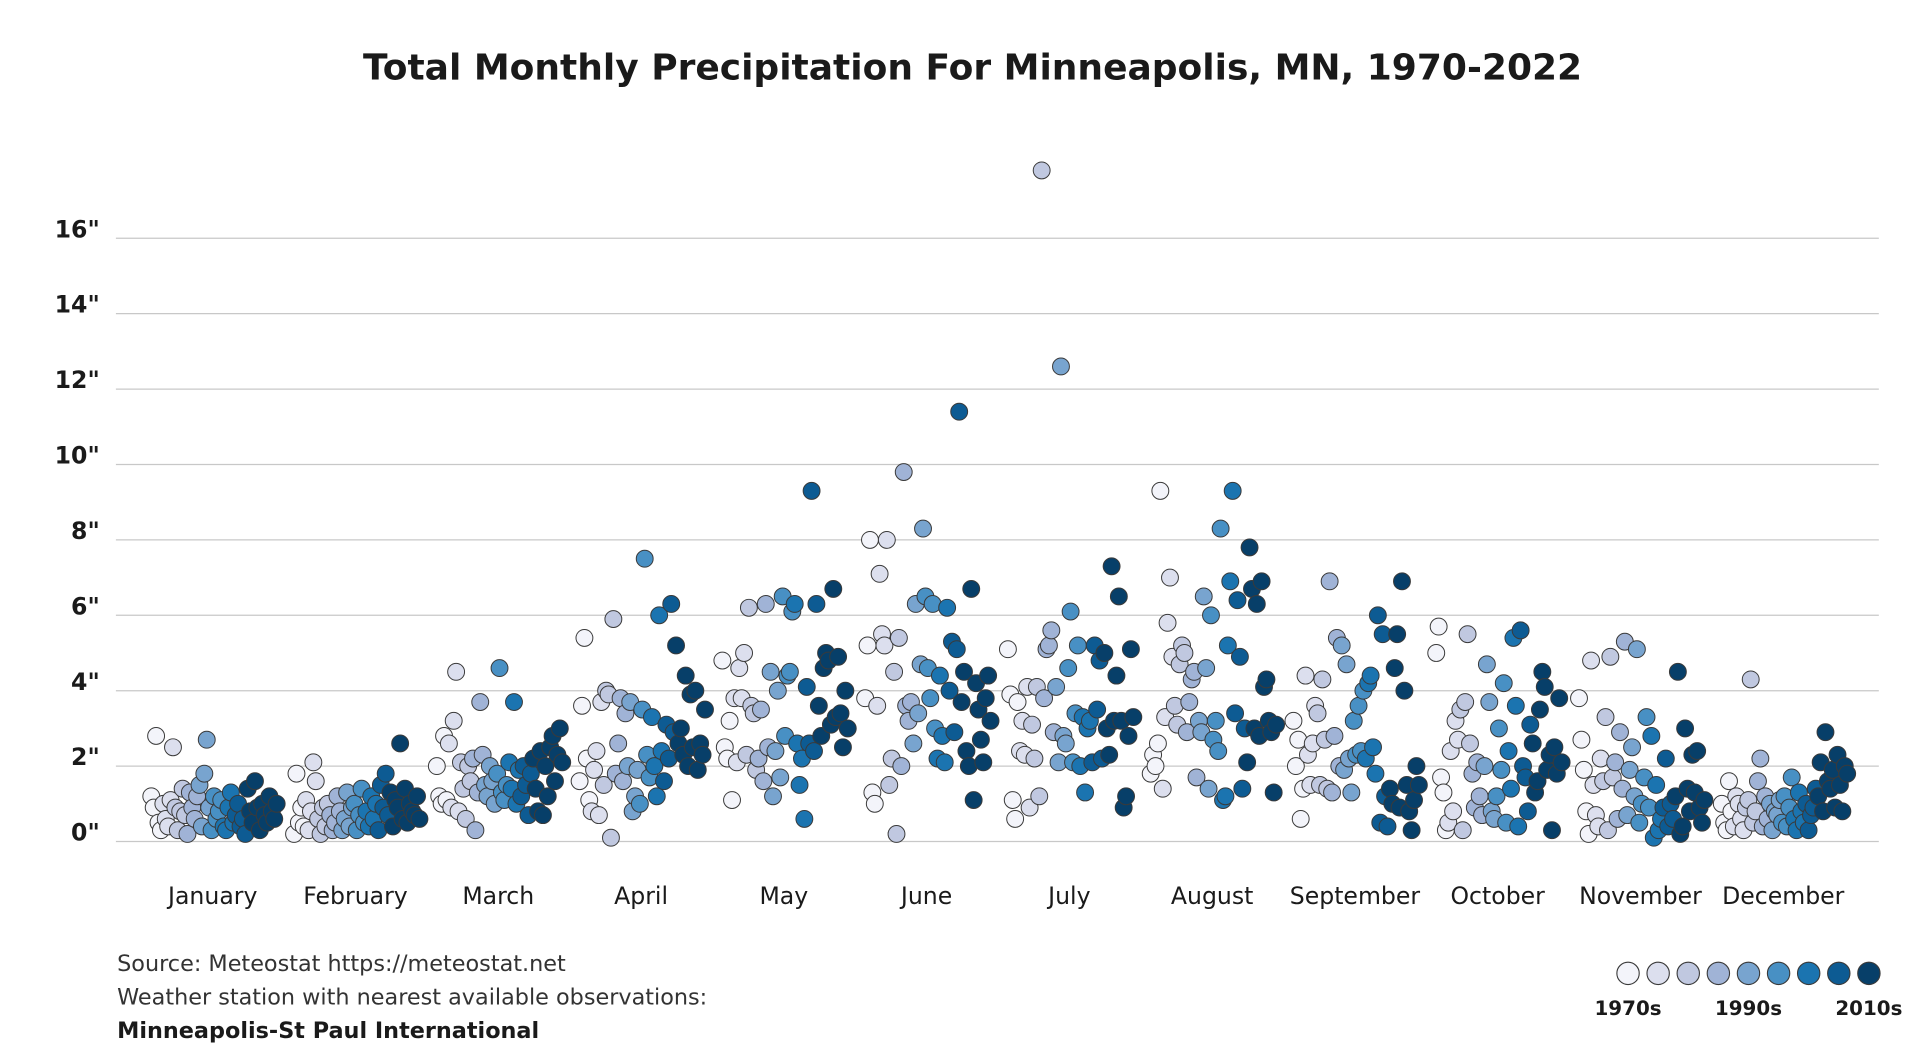 This screenshot has height=1059, width=1919. Describe the element at coordinates (355, 896) in the screenshot. I see `x-tick-label: February` at that location.